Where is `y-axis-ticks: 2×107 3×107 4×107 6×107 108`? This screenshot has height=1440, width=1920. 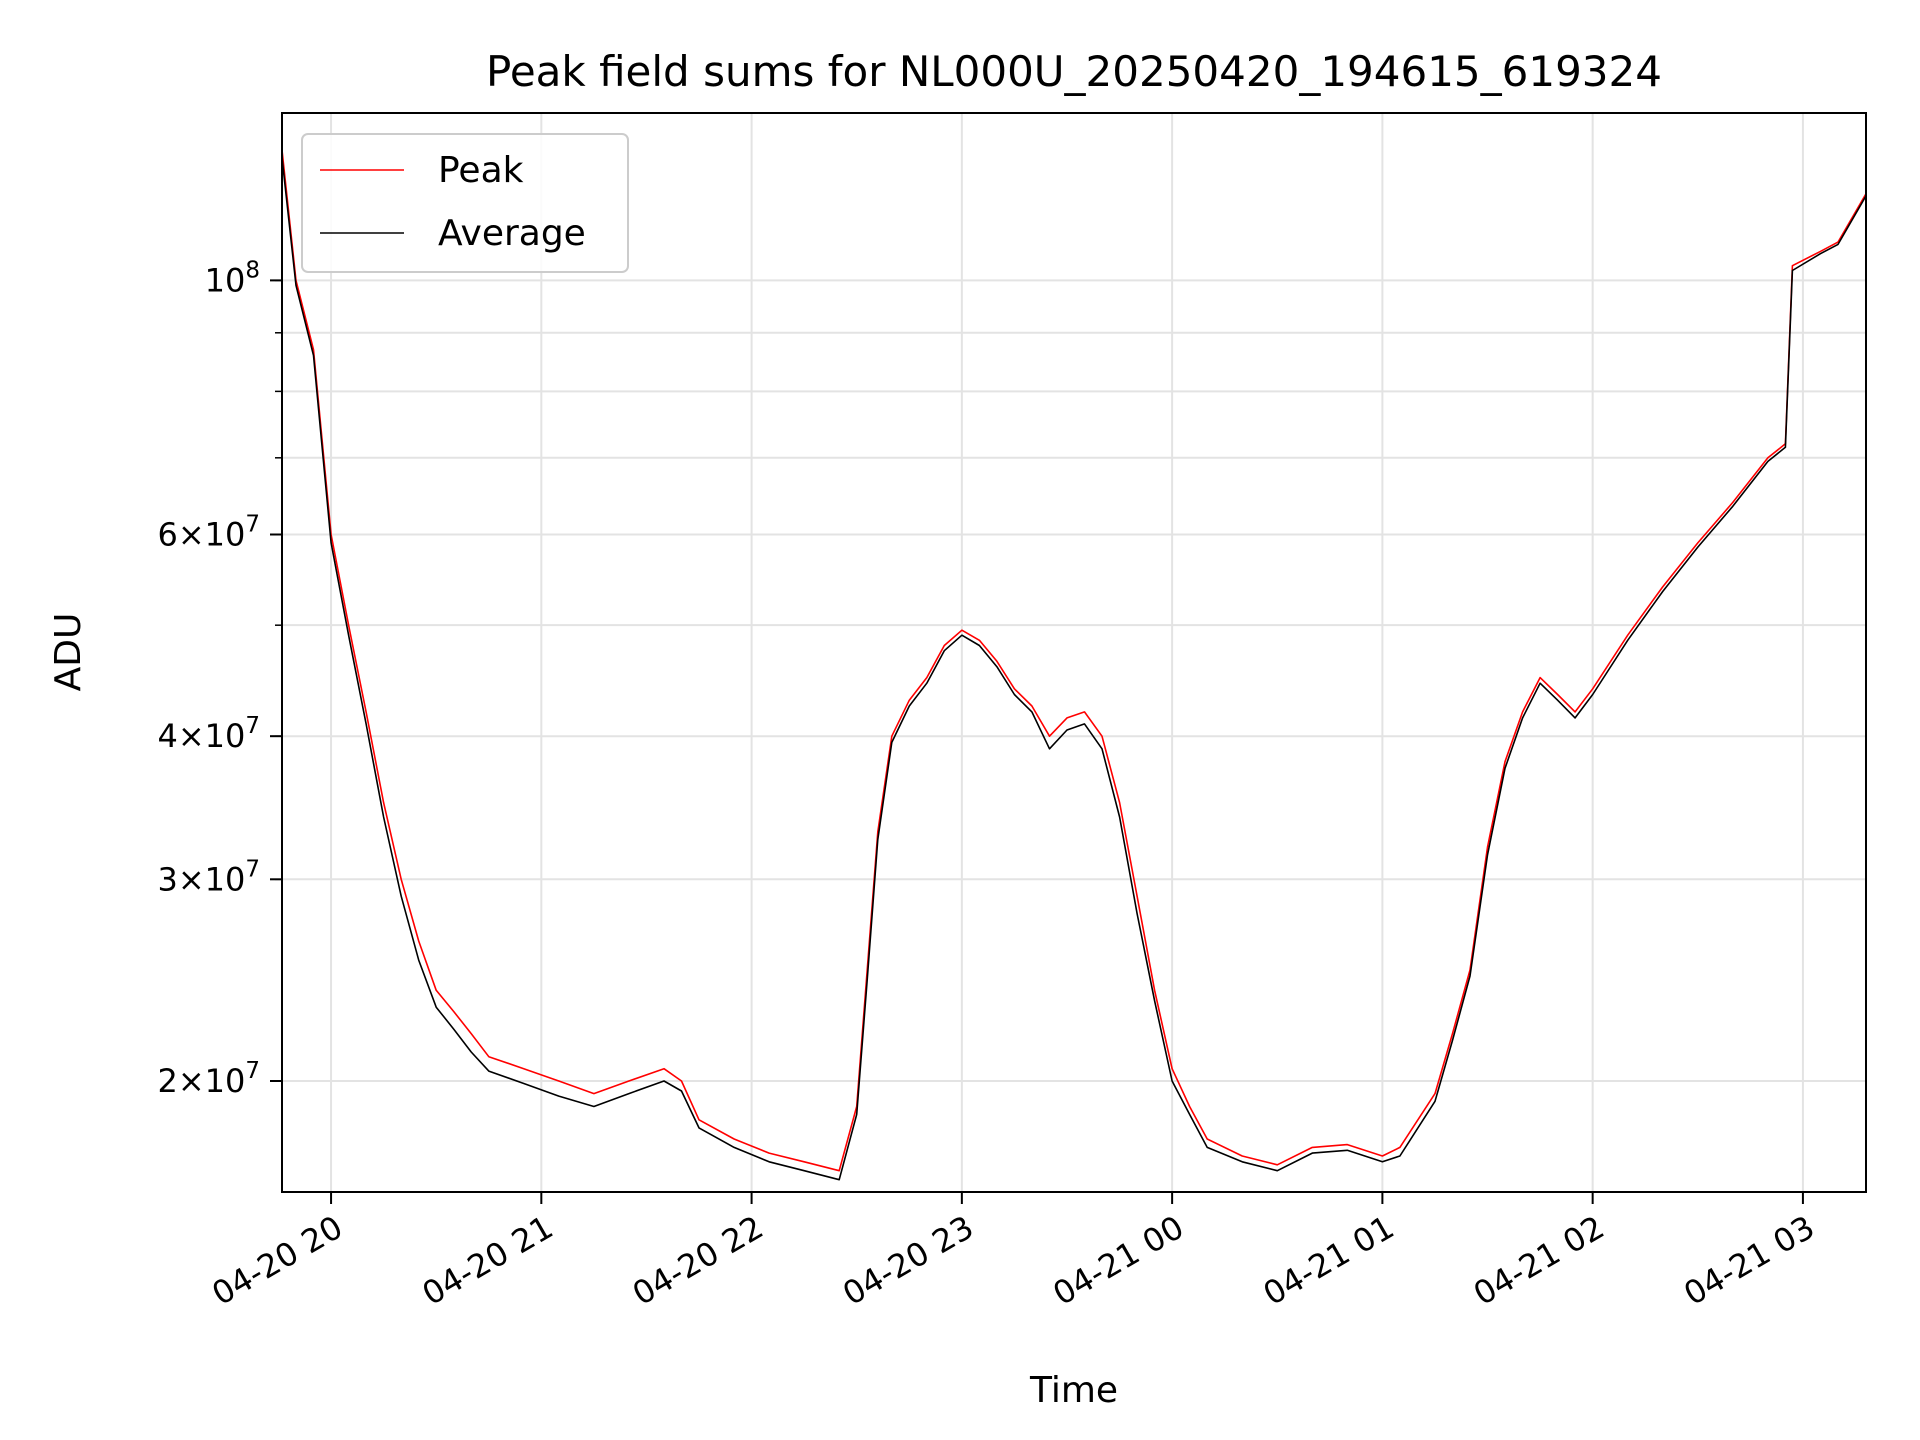 y-axis-ticks: 2×107 3×107 4×107 6×107 108 is located at coordinates (219, 678).